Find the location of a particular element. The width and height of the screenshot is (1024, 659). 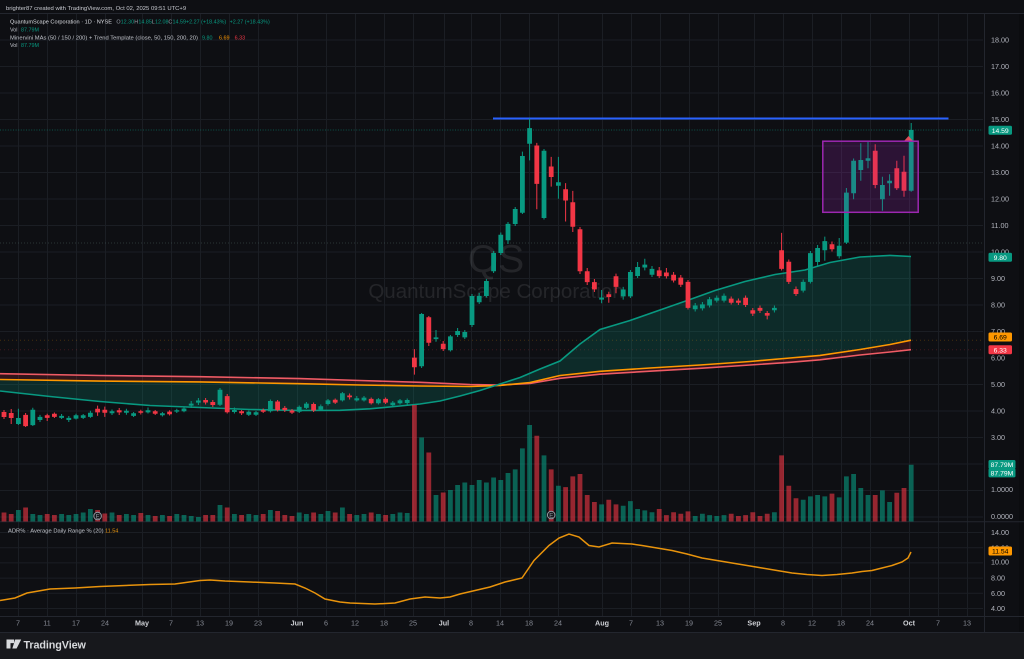

svg-text: Aug is located at coordinates (602, 623).